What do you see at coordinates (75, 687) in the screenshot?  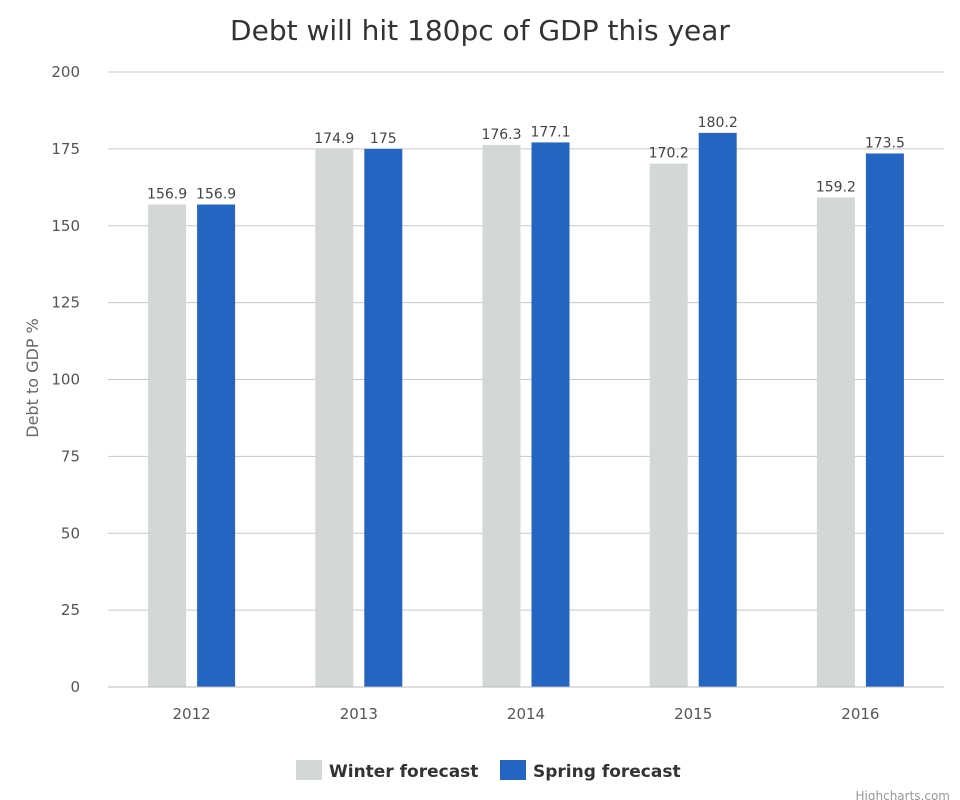 I see `y-tick-label: 0` at bounding box center [75, 687].